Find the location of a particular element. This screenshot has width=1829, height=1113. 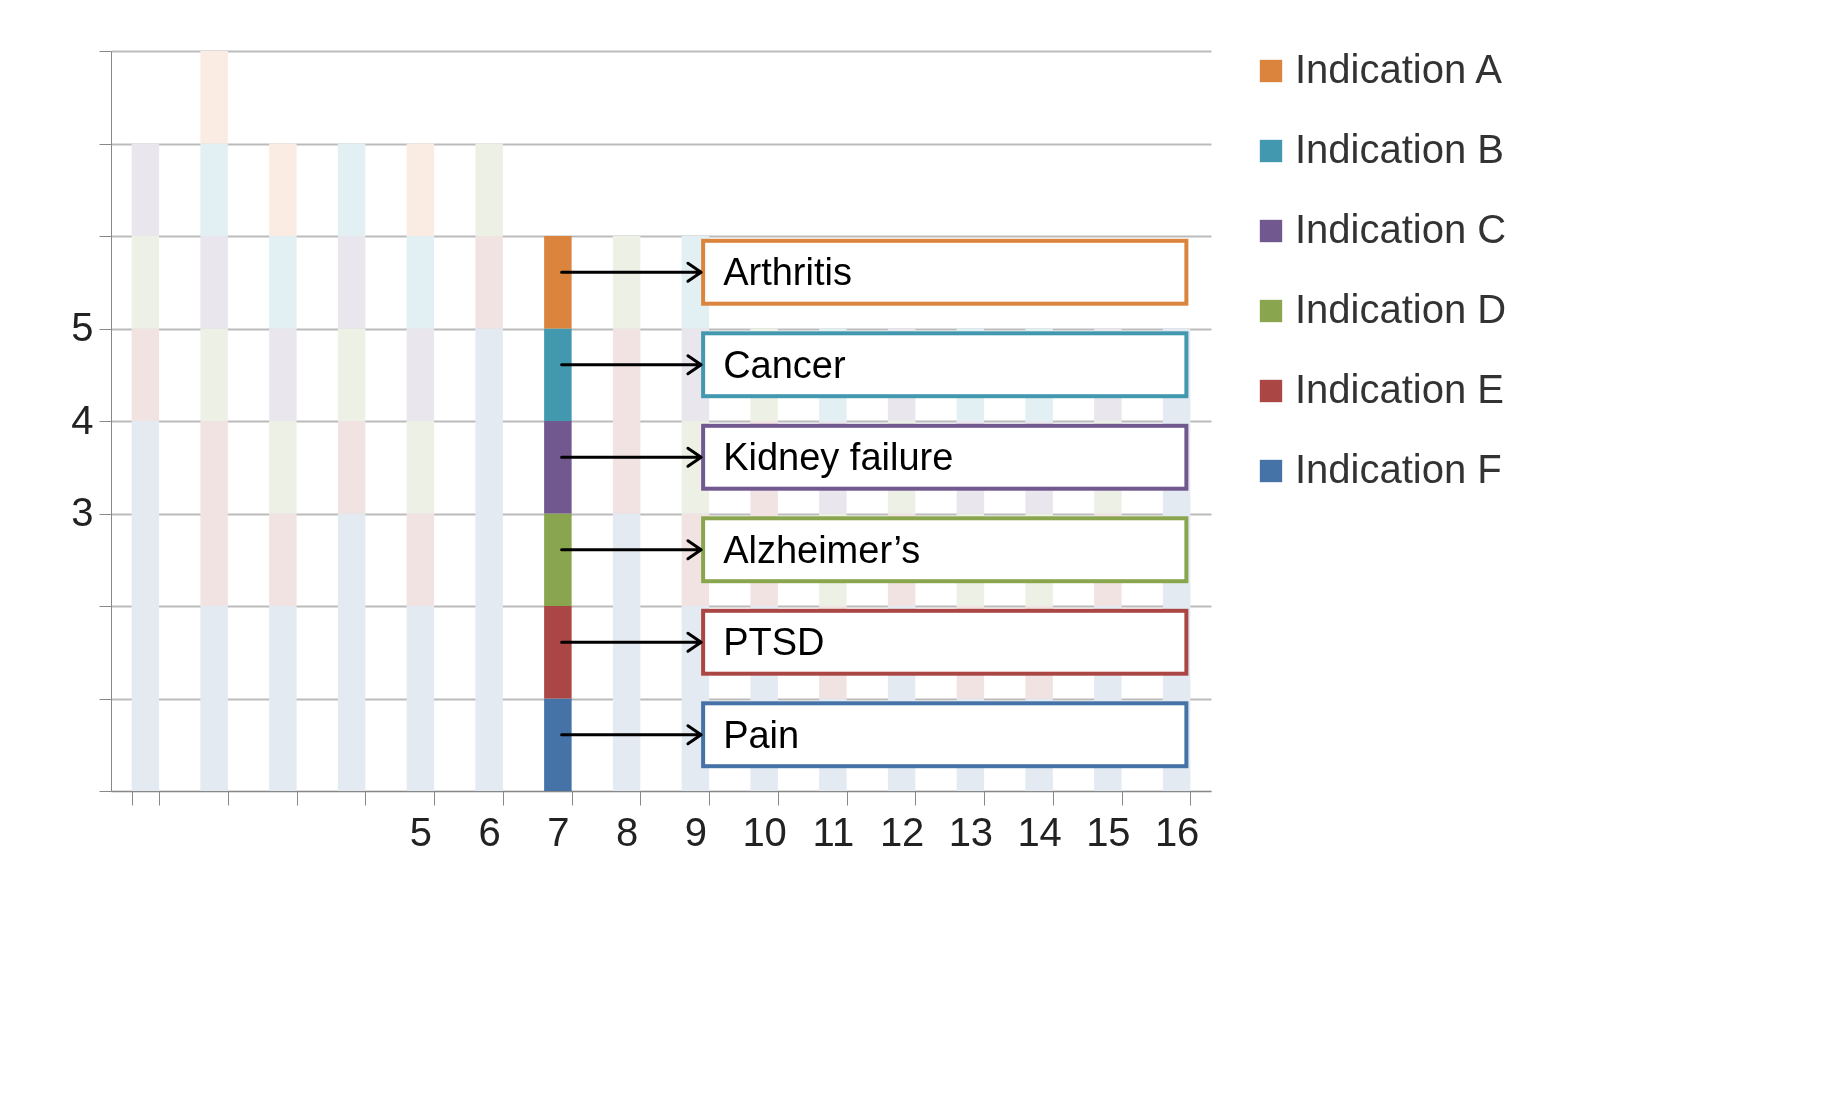

x-tick-label: 13 is located at coordinates (971, 831).